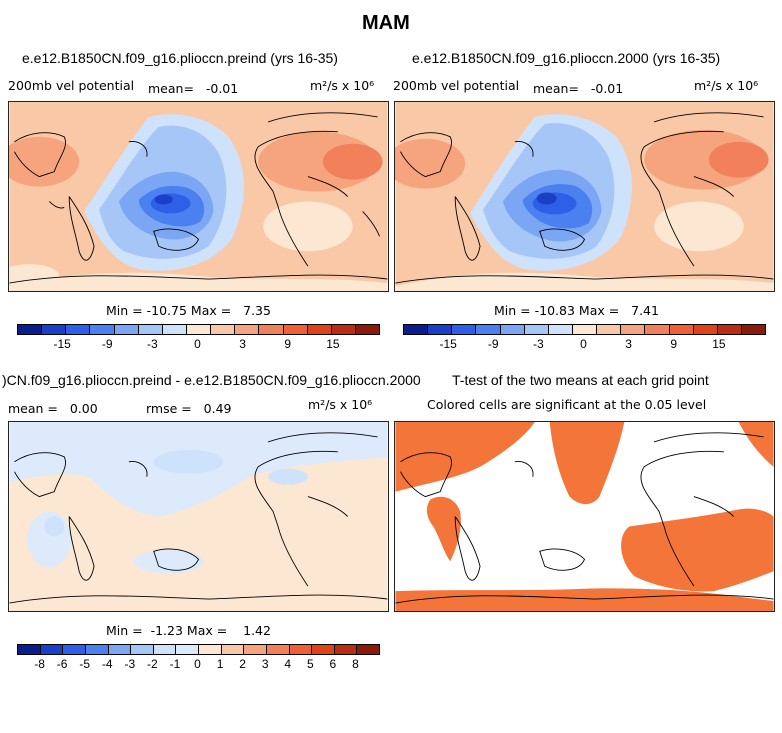  Describe the element at coordinates (538, 344) in the screenshot. I see `panel2-tick: -3` at that location.